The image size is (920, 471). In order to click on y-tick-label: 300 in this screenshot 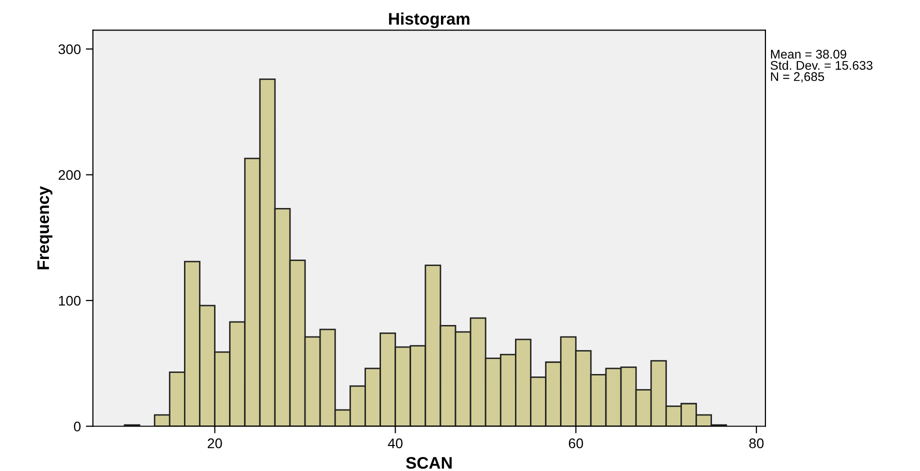, I will do `click(69, 49)`.